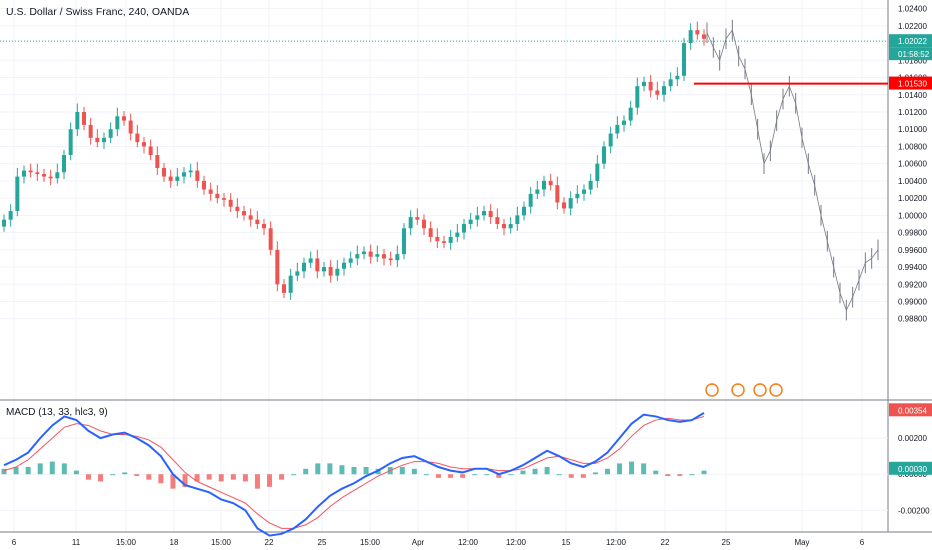 Image resolution: width=932 pixels, height=550 pixels. What do you see at coordinates (912, 41) in the screenshot?
I see `last-price-label: 1.02022` at bounding box center [912, 41].